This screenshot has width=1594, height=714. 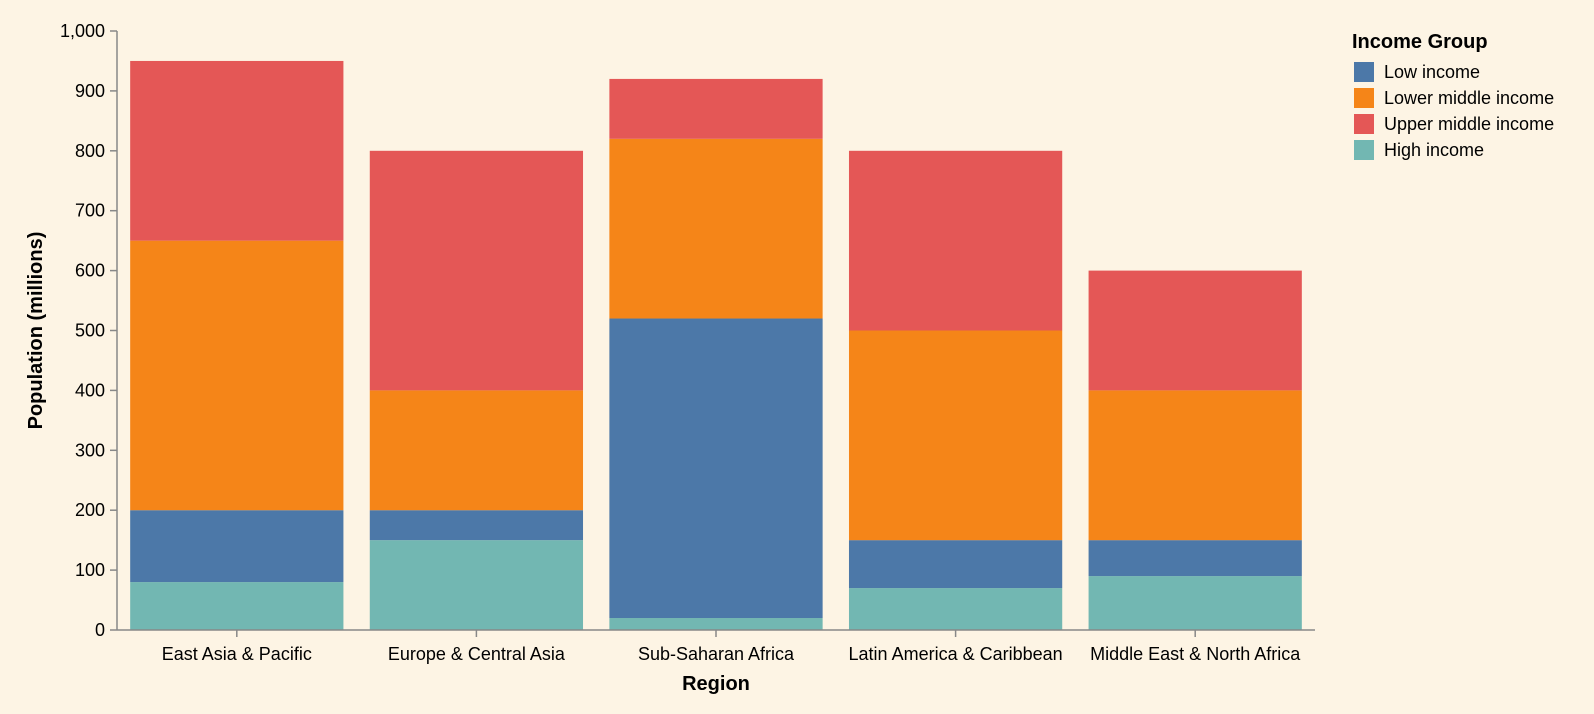 What do you see at coordinates (1364, 150) in the screenshot?
I see `legend-swatch-high-income` at bounding box center [1364, 150].